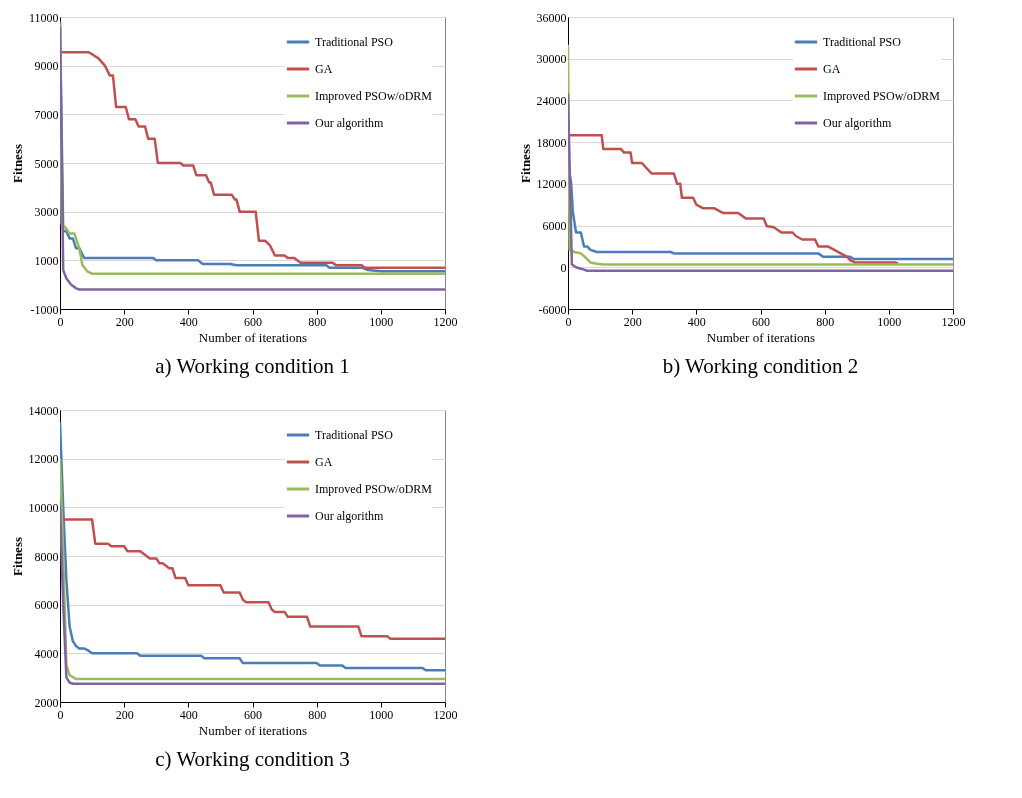  What do you see at coordinates (563, 267) in the screenshot?
I see `y-tick-label: 0` at bounding box center [563, 267].